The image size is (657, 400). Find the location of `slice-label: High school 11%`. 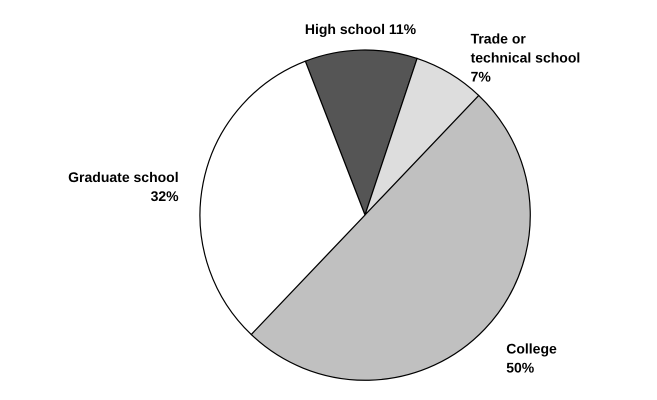

slice-label: High school 11% is located at coordinates (360, 29).